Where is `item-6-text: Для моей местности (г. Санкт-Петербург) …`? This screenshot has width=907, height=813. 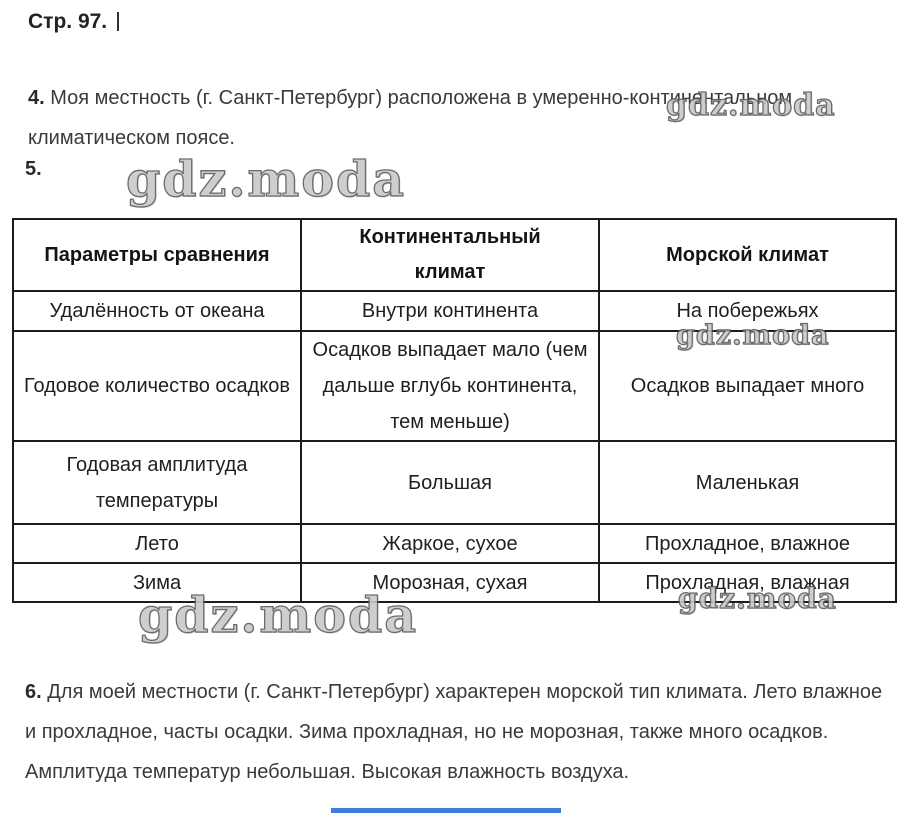
item-6-text: Для моей местности (г. Санкт-Петербург) … is located at coordinates (454, 732).